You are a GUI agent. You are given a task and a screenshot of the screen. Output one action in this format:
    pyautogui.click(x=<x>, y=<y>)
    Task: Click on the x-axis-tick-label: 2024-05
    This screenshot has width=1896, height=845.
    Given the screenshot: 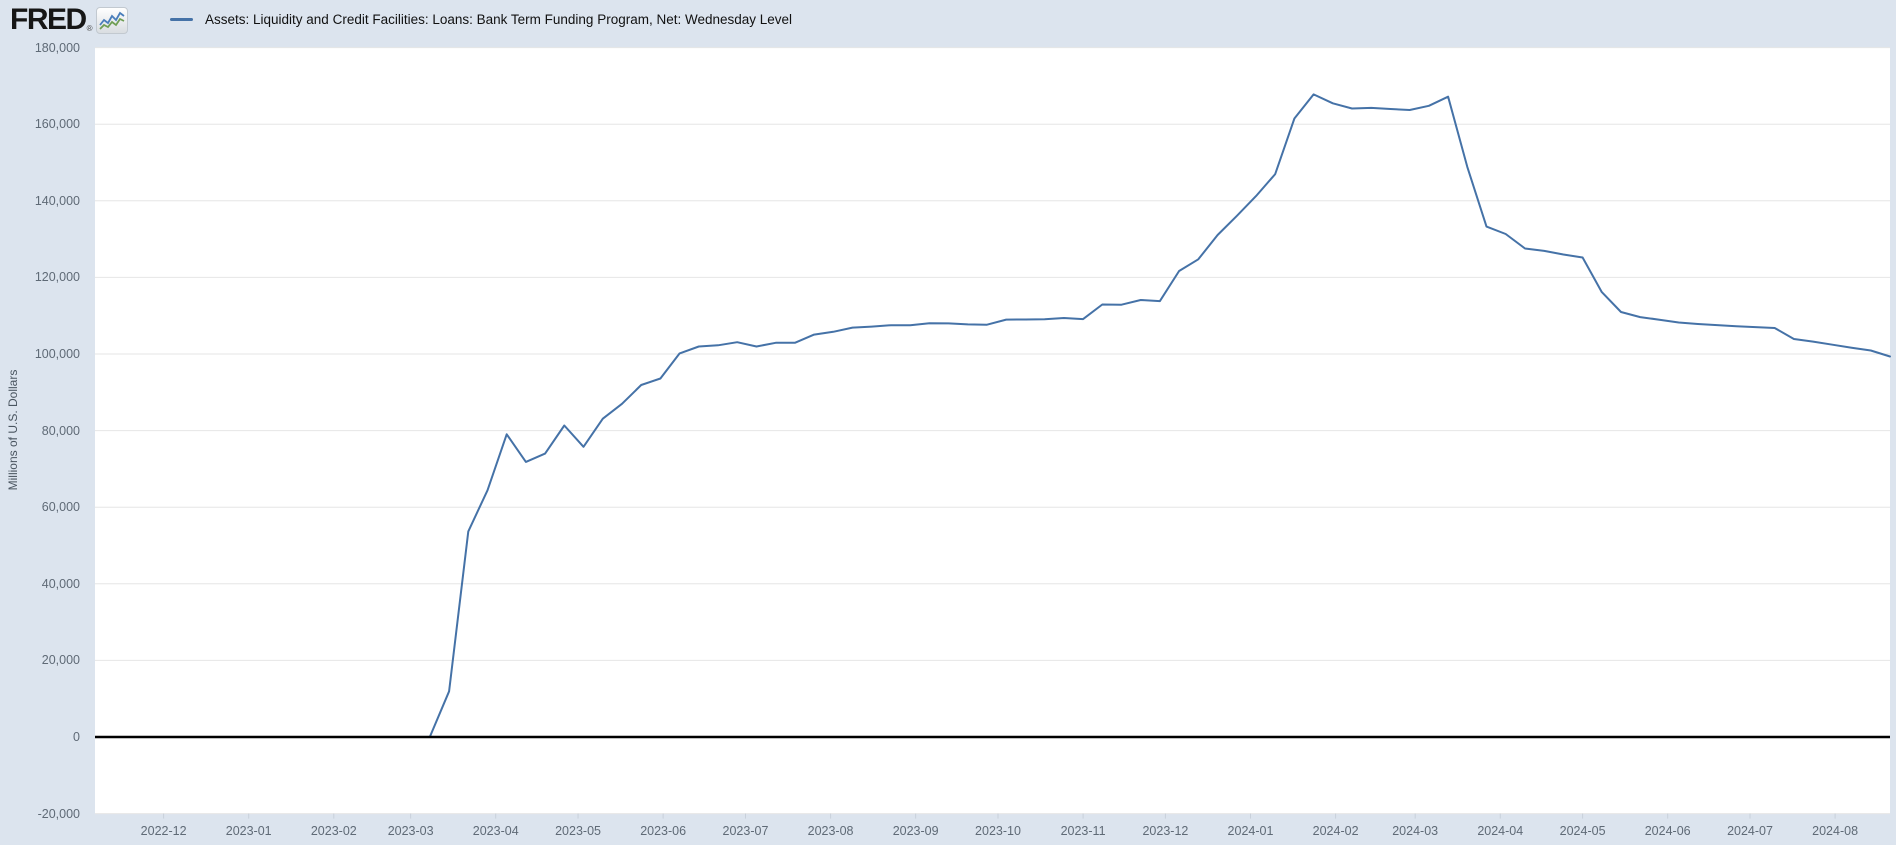 What is the action you would take?
    pyautogui.click(x=1582, y=831)
    